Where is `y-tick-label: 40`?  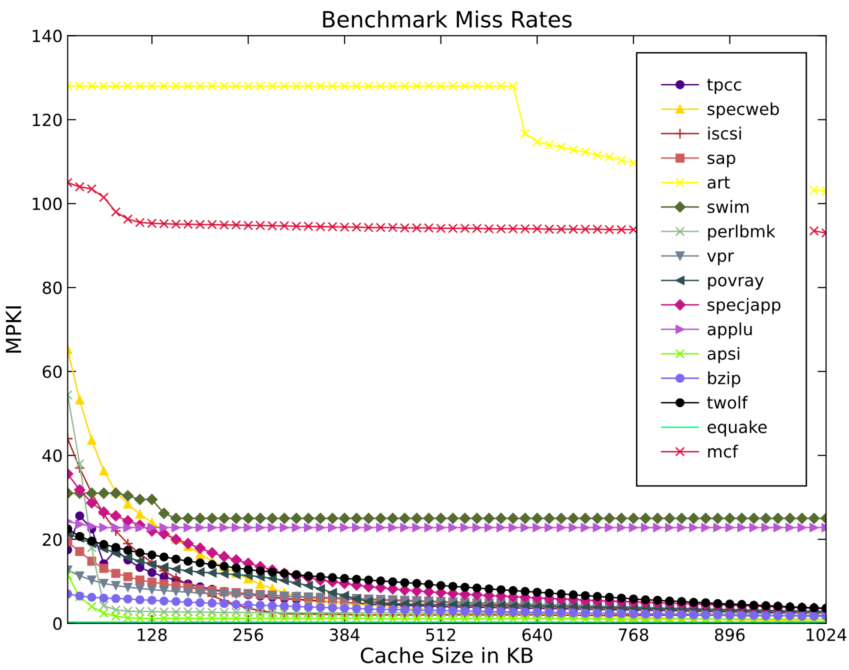
y-tick-label: 40 is located at coordinates (52, 455).